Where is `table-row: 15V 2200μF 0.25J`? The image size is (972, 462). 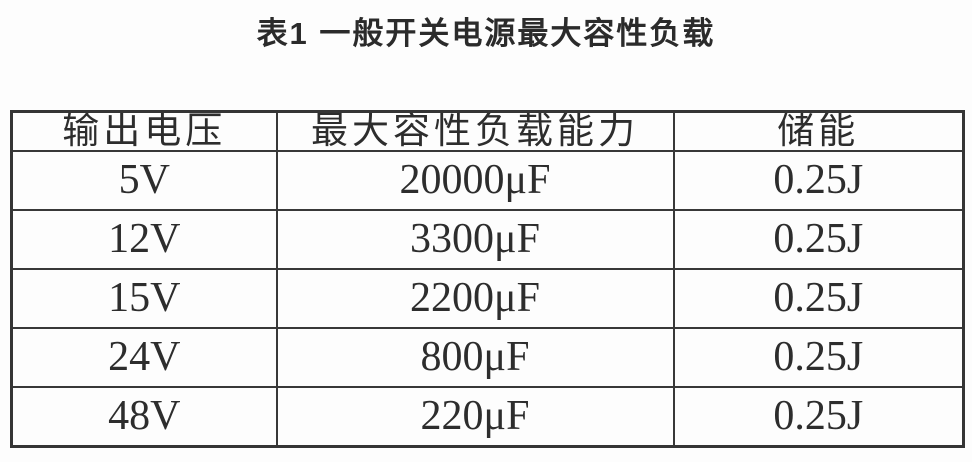 table-row: 15V 2200μF 0.25J is located at coordinates (487, 298).